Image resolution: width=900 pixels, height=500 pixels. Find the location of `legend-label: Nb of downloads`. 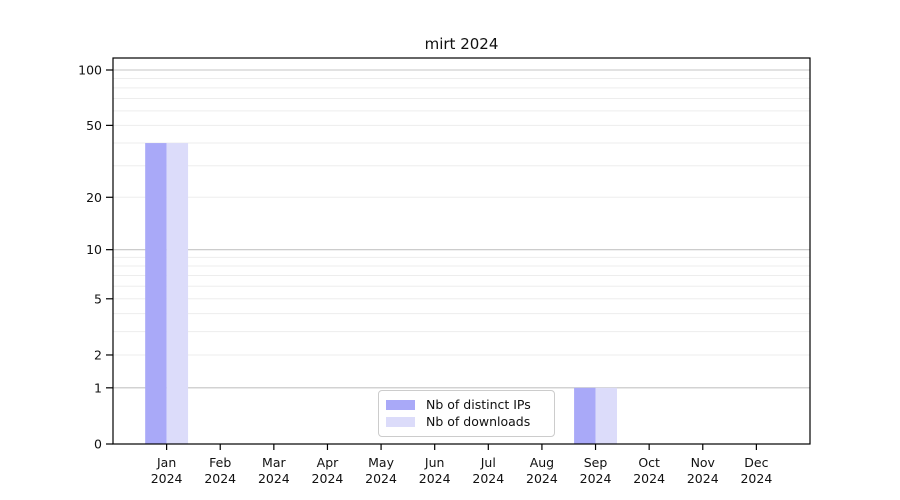

legend-label: Nb of downloads is located at coordinates (478, 421).